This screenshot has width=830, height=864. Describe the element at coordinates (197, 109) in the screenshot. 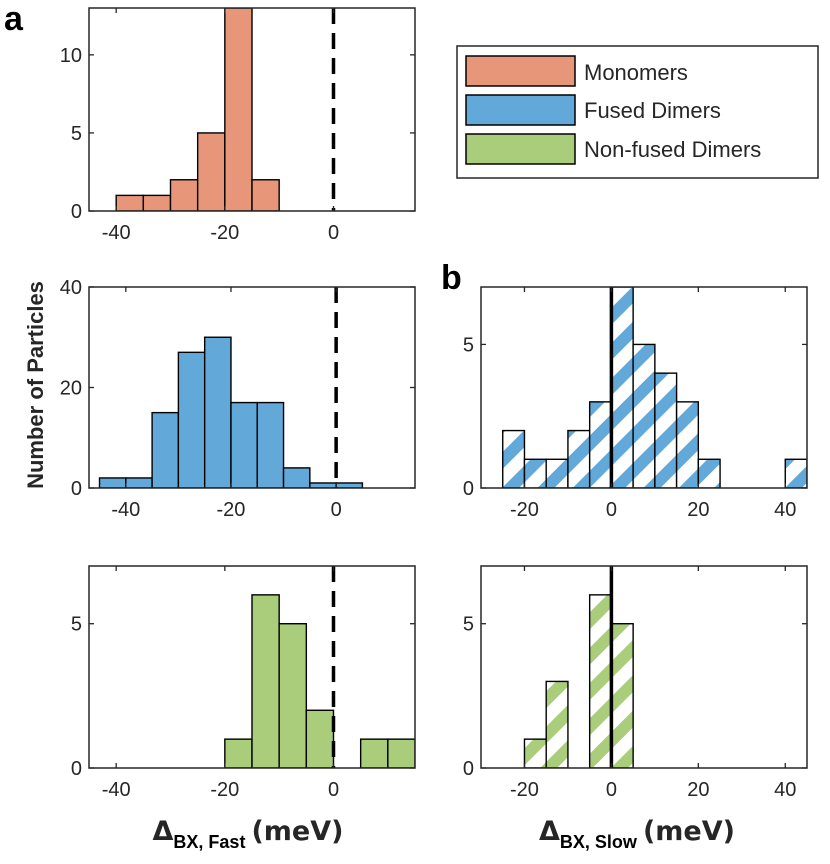

I see `bars-fast-monomers` at that location.